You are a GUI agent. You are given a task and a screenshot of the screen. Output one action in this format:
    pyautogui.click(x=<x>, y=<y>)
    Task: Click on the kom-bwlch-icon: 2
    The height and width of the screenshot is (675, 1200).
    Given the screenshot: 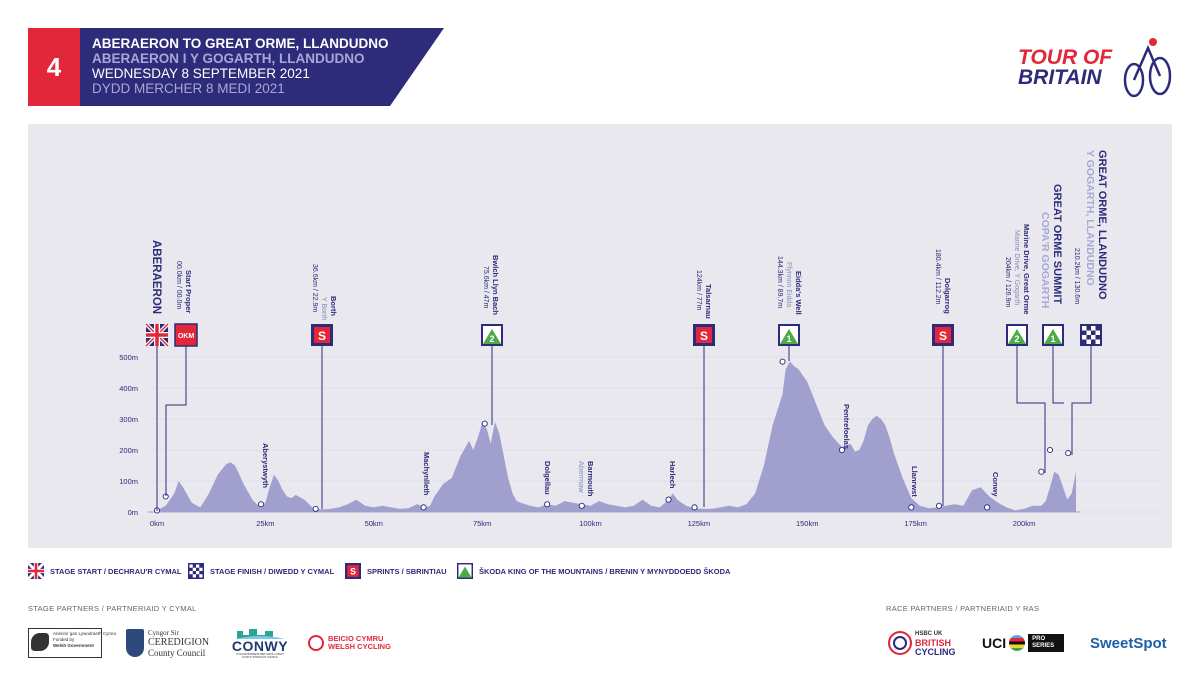 What is the action you would take?
    pyautogui.click(x=492, y=335)
    